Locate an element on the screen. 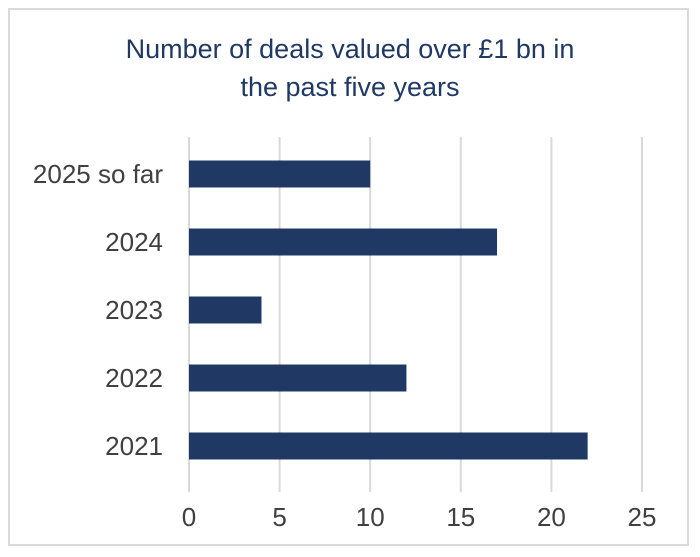  chart-title-line-1: Number of deals valued over £1 bn in is located at coordinates (350, 49).